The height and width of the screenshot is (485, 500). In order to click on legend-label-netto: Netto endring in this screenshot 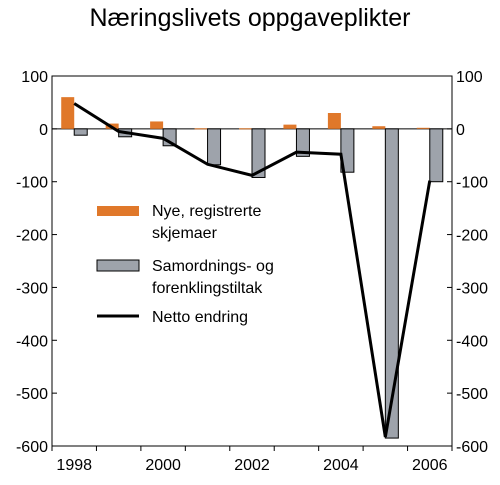, I will do `click(200, 317)`.